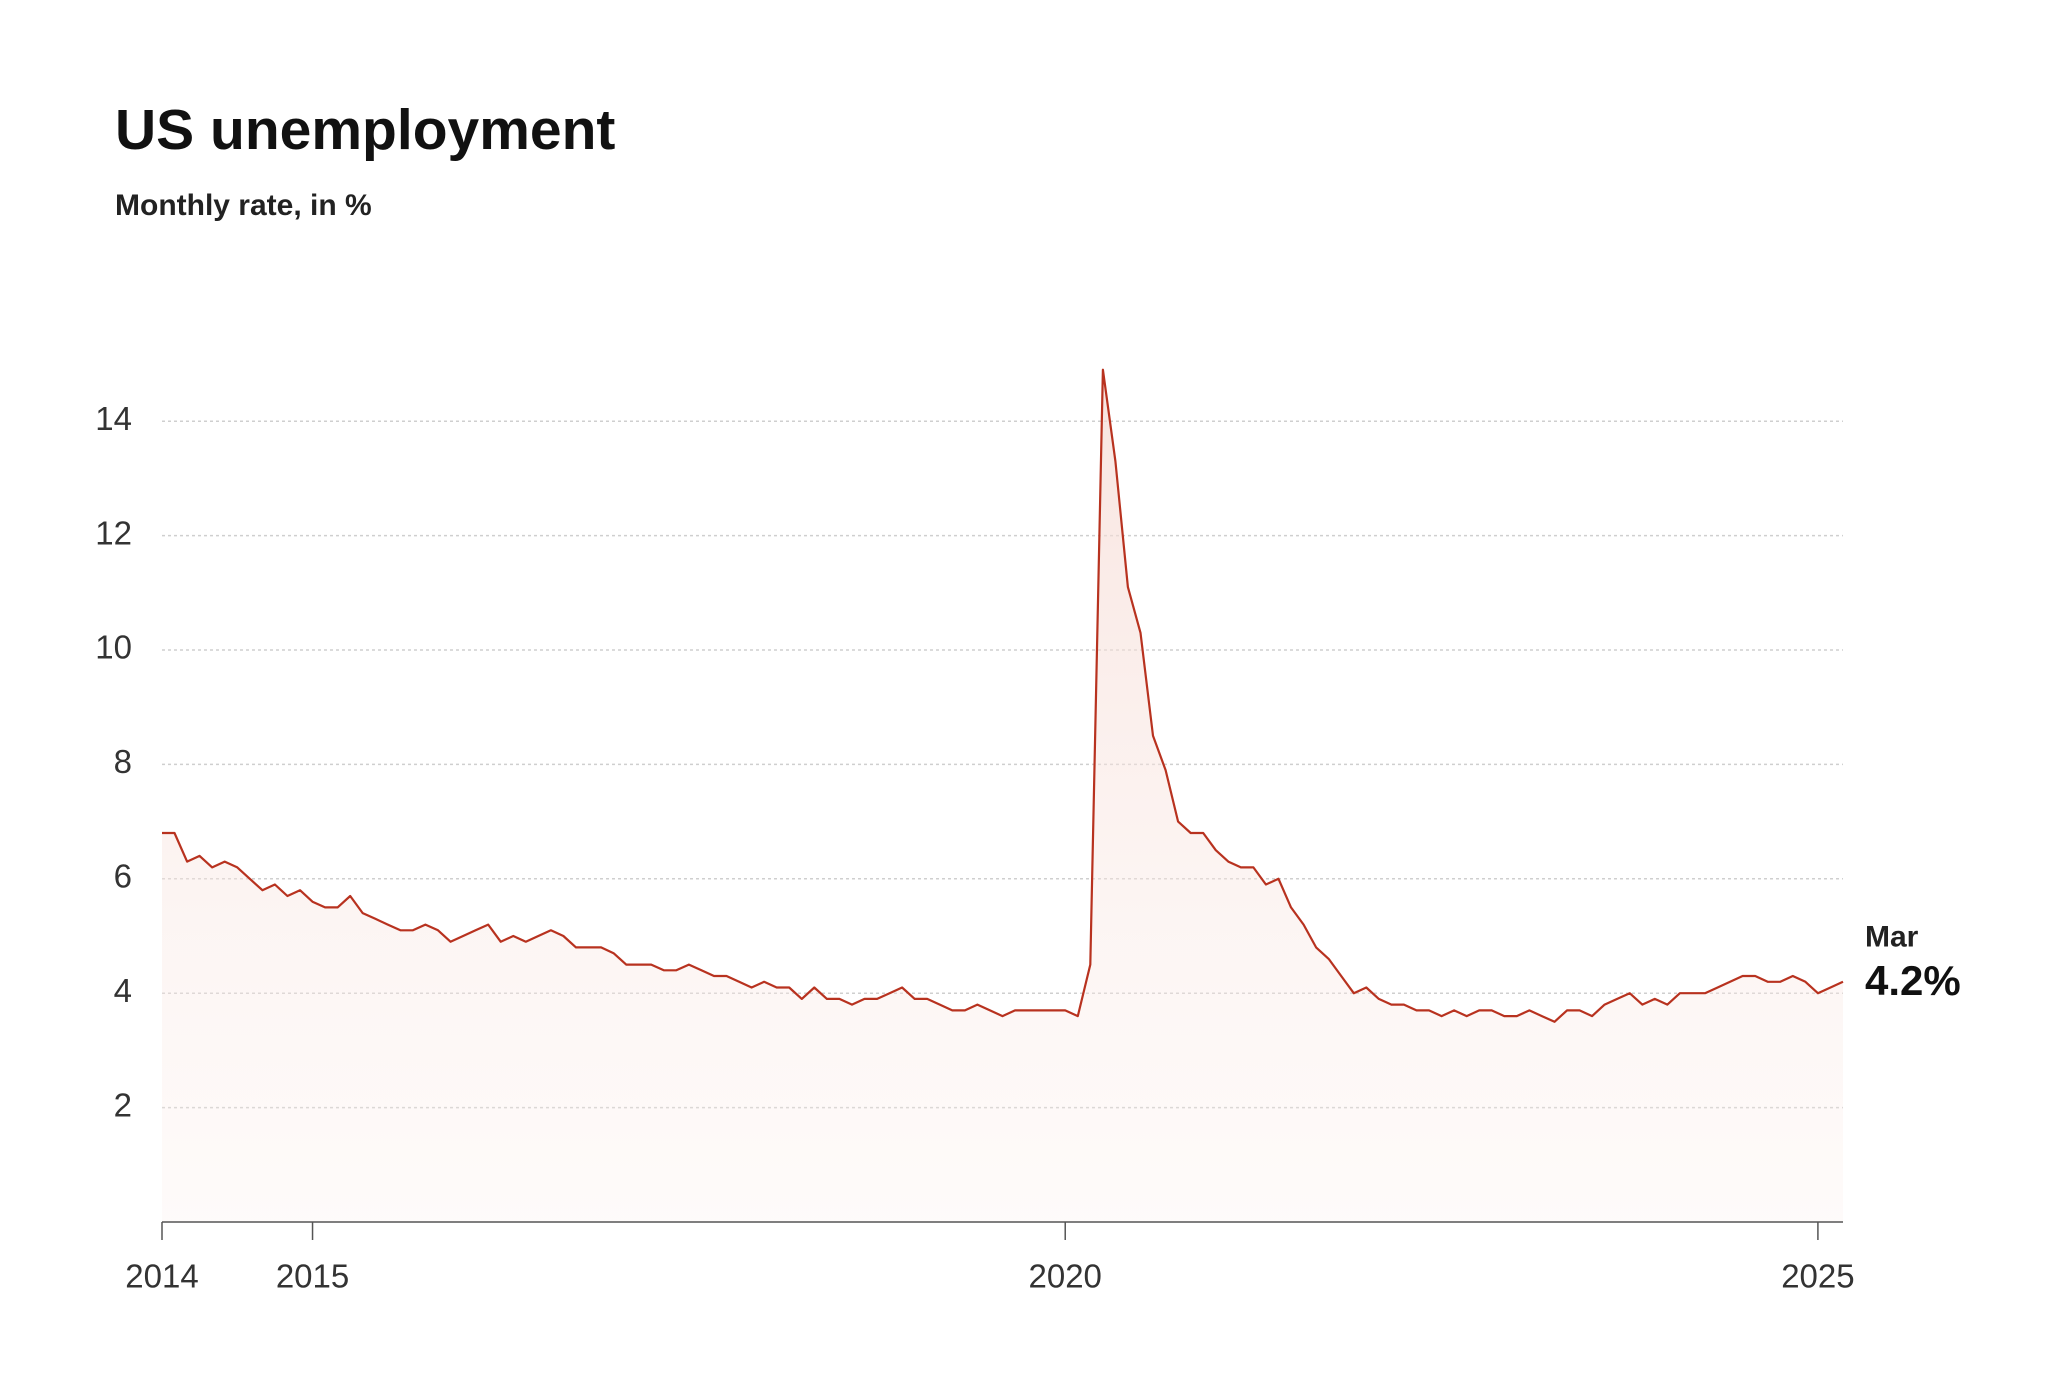  I want to click on y-tick-label: 2, so click(123, 1104).